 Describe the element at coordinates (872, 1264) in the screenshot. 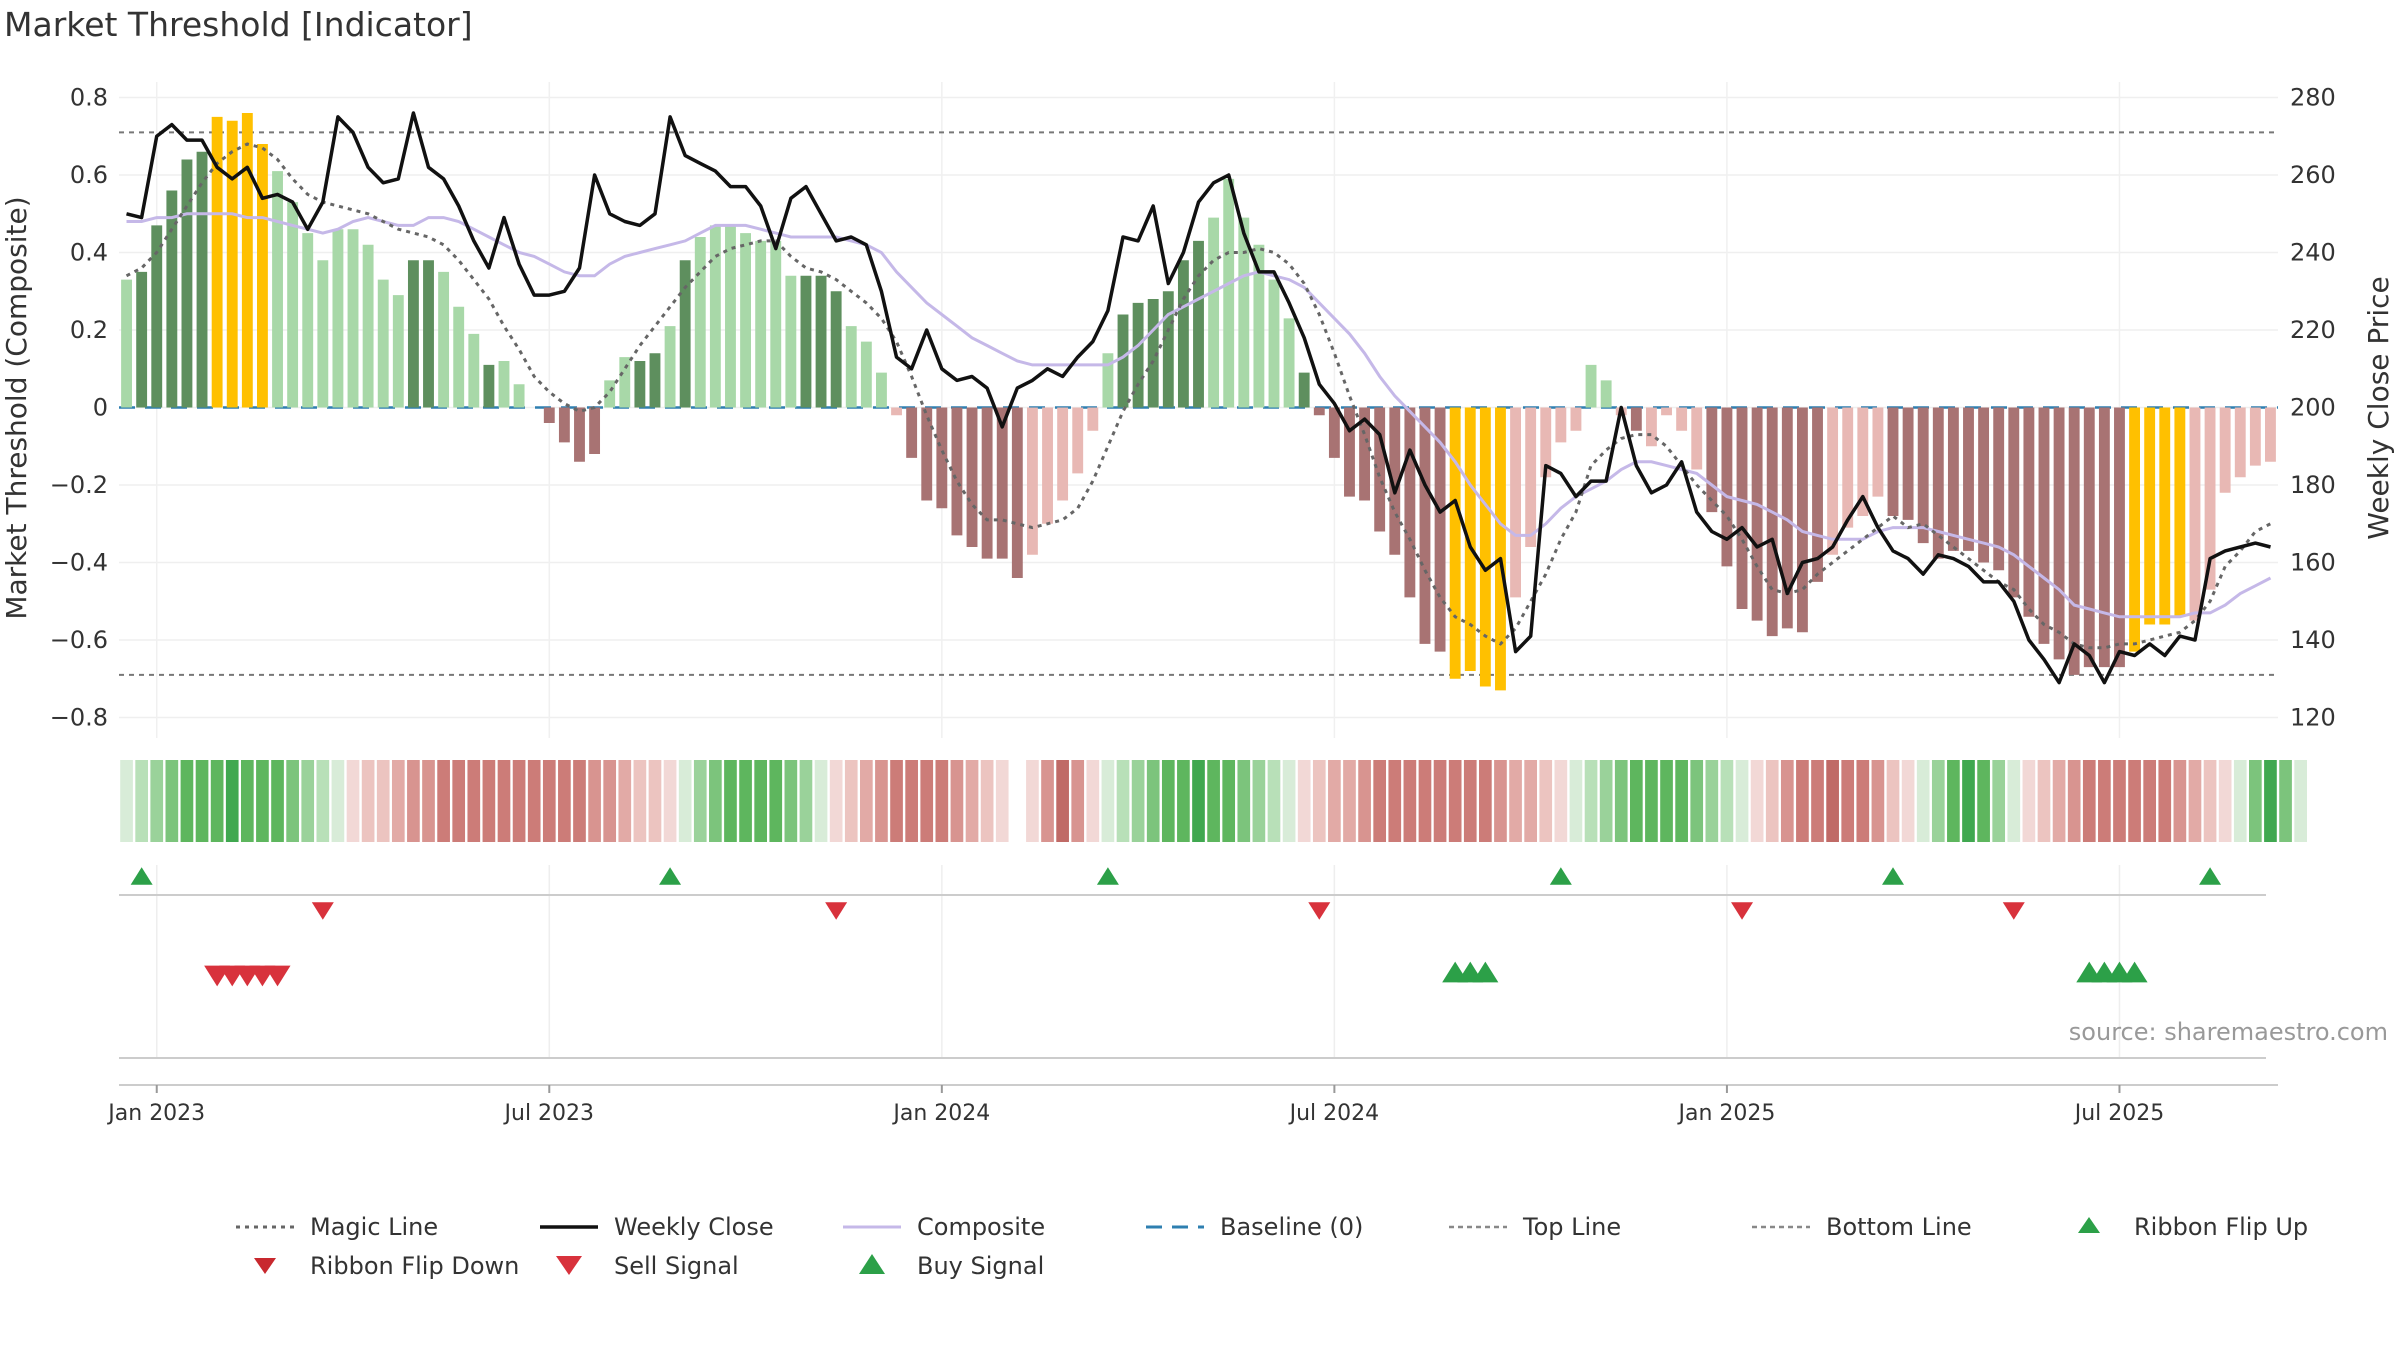

I see `legend-buy-triangle-icon` at that location.